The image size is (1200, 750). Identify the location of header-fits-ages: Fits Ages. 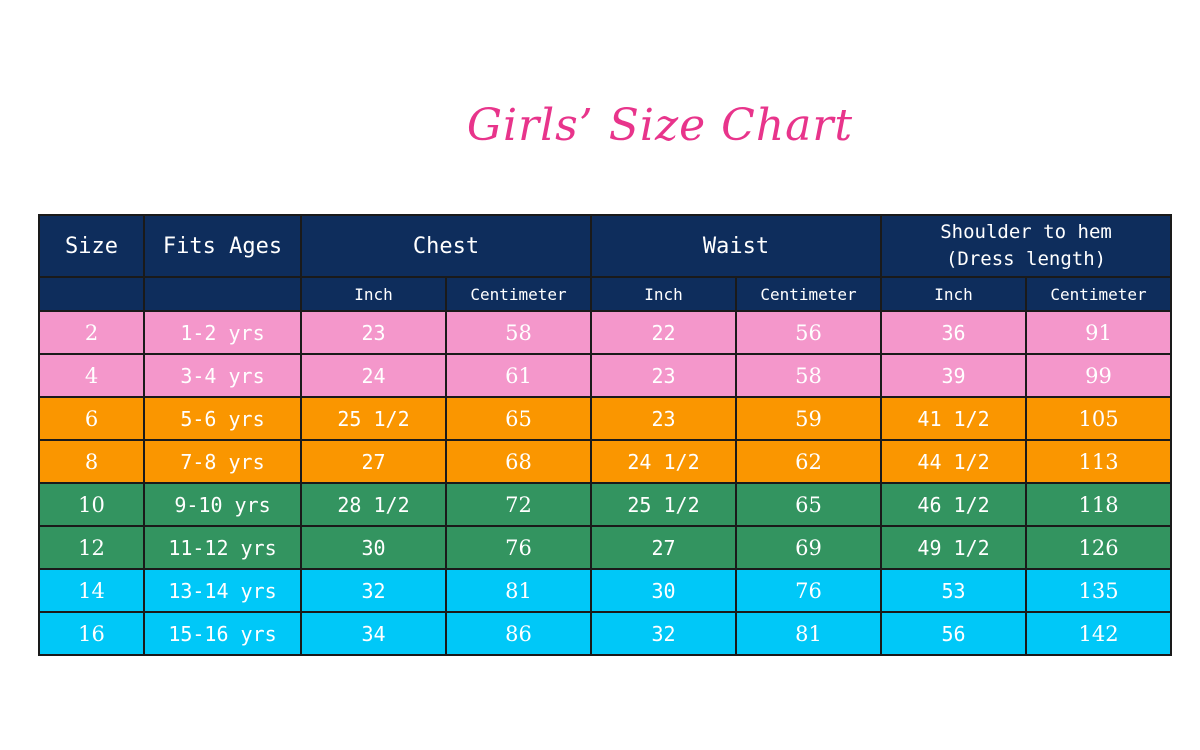
(222, 246).